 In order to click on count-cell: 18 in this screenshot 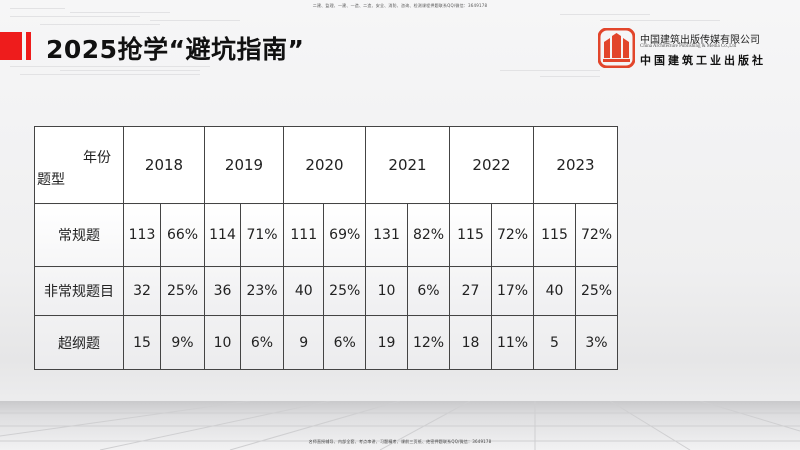, I will do `click(470, 342)`.